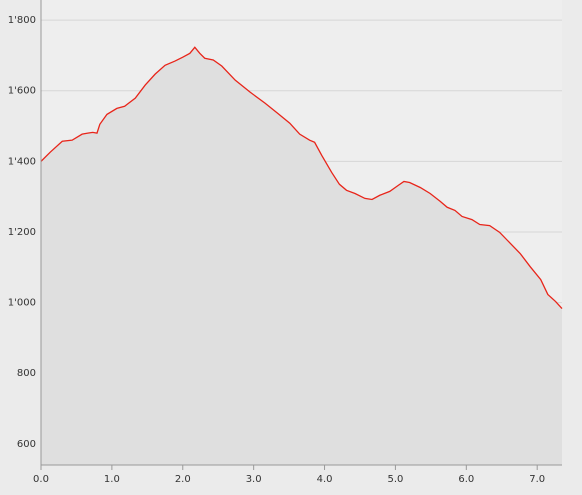 The height and width of the screenshot is (495, 582). What do you see at coordinates (537, 479) in the screenshot?
I see `x-tick-label: 7.0` at bounding box center [537, 479].